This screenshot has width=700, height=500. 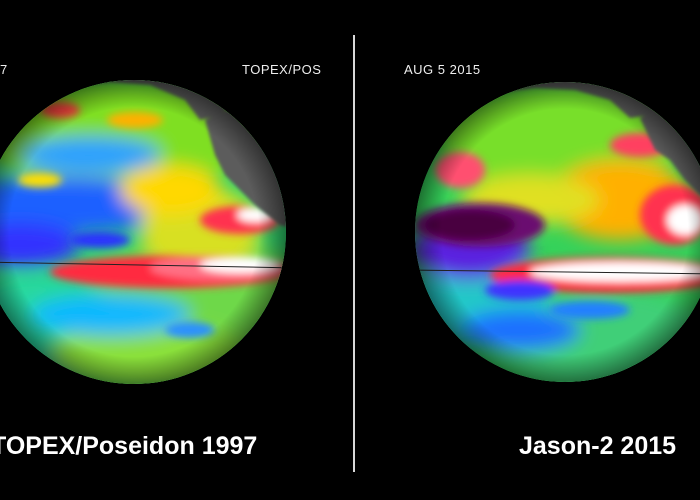 What do you see at coordinates (4, 69) in the screenshot?
I see `corner-label: 7` at bounding box center [4, 69].